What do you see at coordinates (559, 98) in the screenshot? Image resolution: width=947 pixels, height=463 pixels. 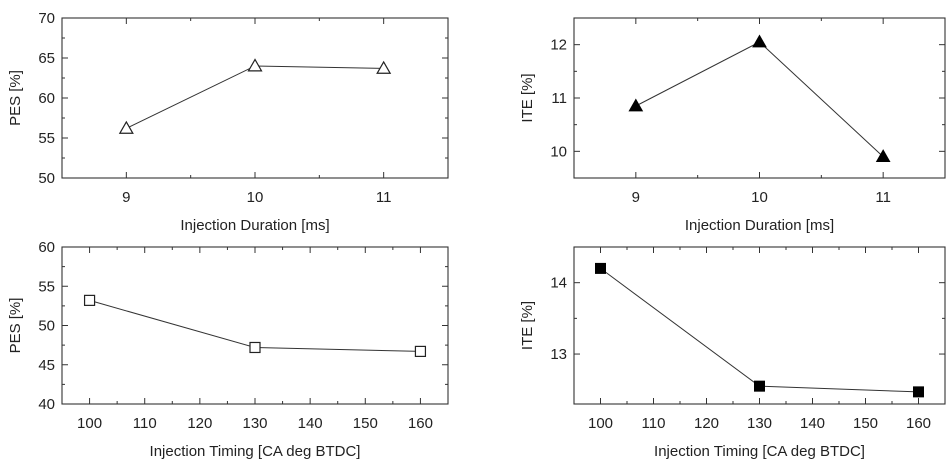 I see `y-tick-label: 11` at bounding box center [559, 98].